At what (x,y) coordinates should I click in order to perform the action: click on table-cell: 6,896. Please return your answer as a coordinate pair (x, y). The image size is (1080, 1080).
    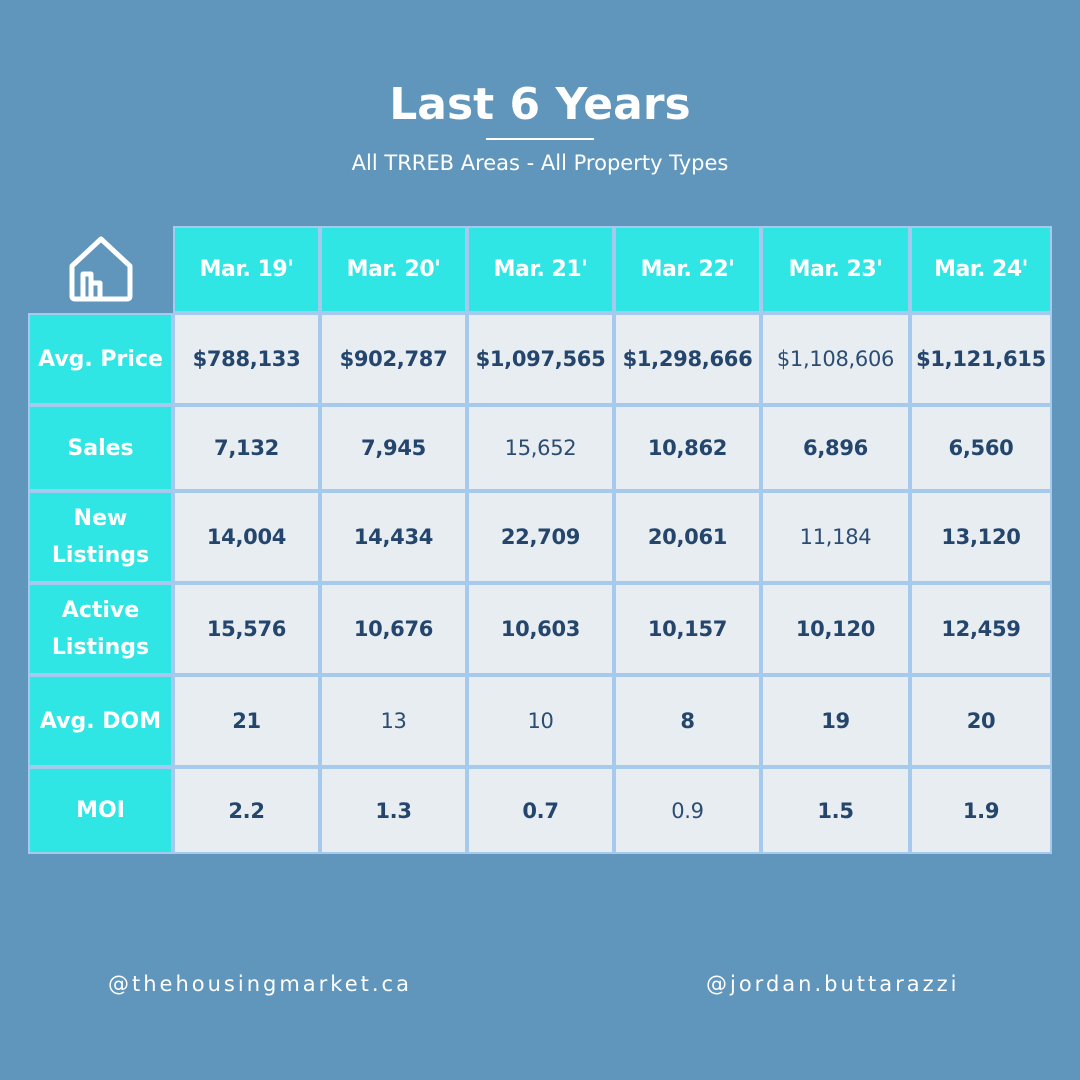
    Looking at the image, I should click on (835, 448).